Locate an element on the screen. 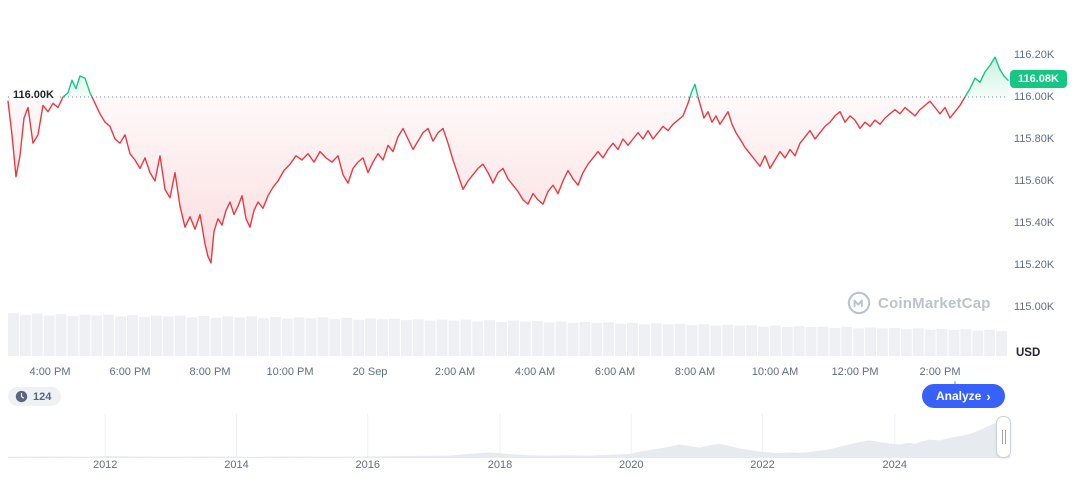 Image resolution: width=1072 pixels, height=477 pixels. currency-label: USD is located at coordinates (1028, 353).